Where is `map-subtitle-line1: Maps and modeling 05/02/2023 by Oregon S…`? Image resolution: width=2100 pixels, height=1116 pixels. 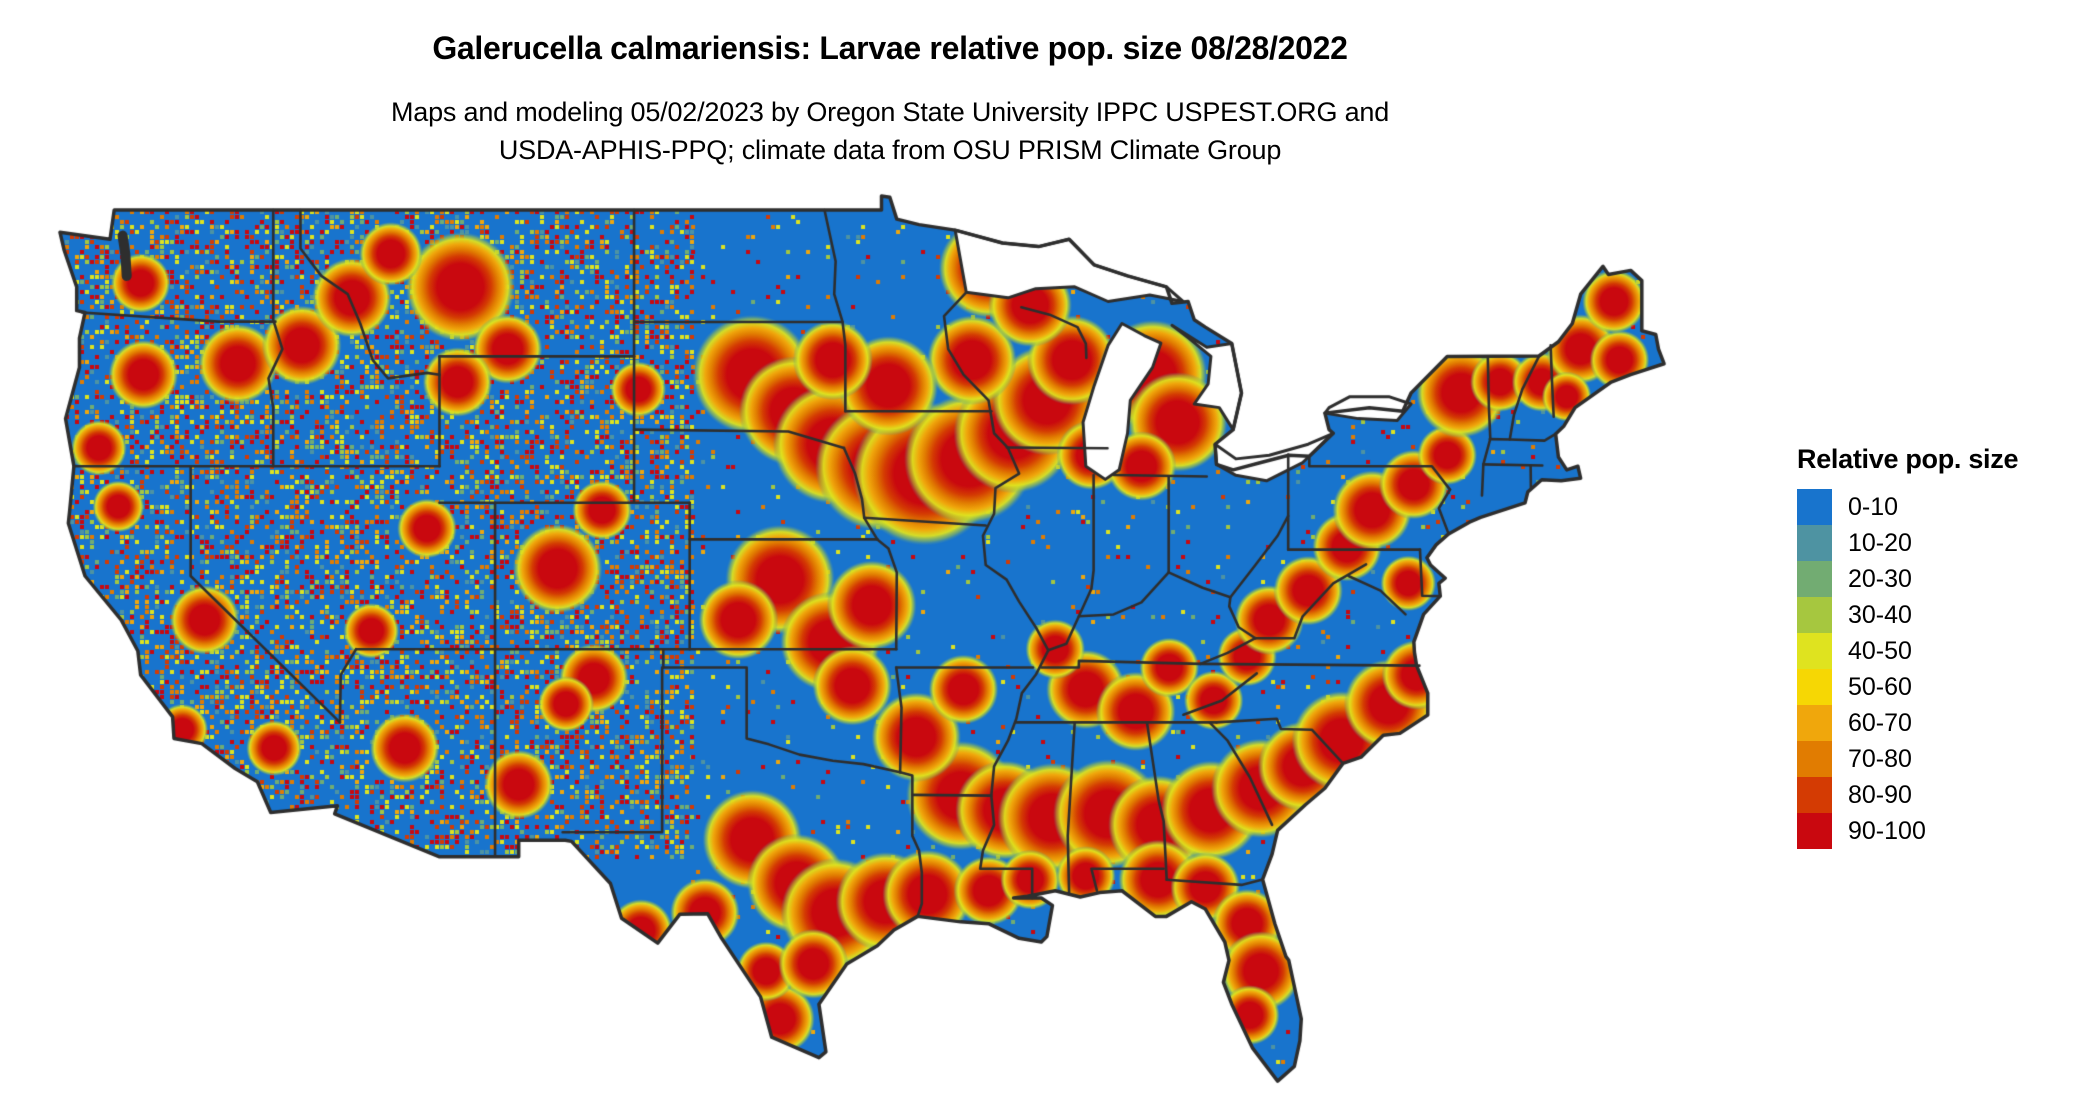
map-subtitle-line1: Maps and modeling 05/02/2023 by Oregon S… is located at coordinates (890, 112).